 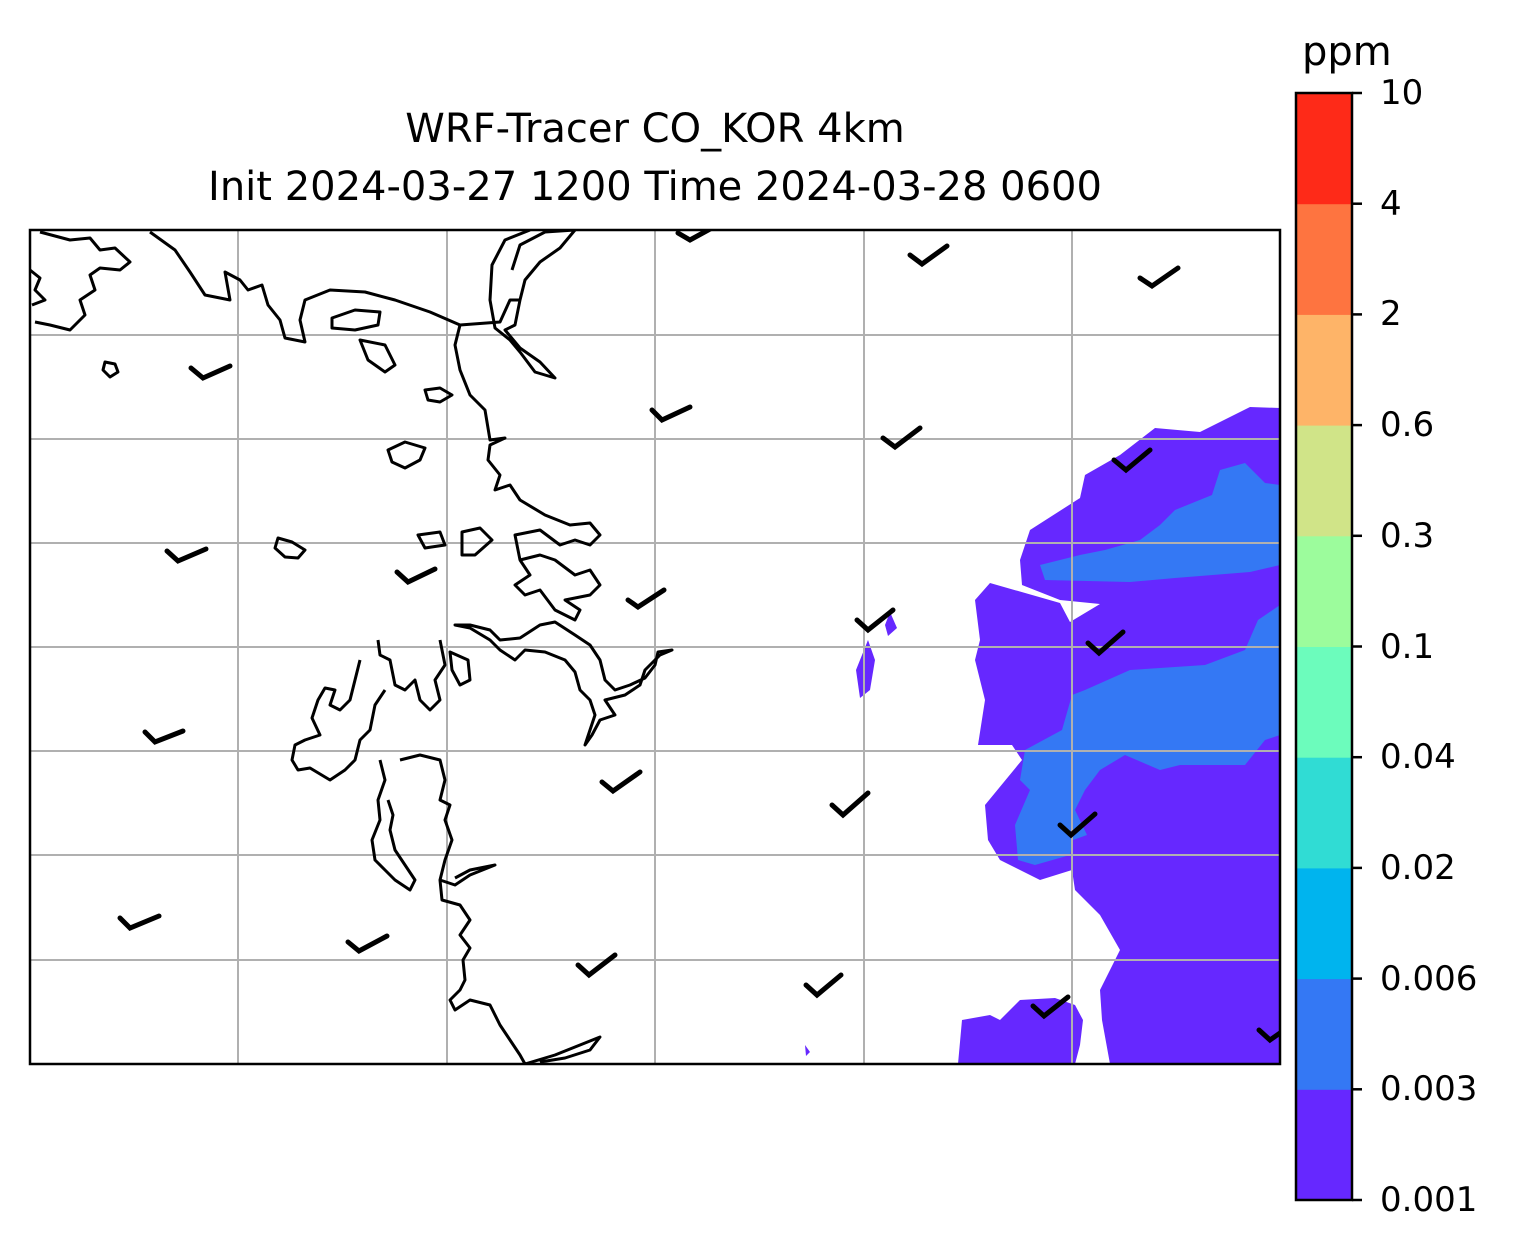 What do you see at coordinates (1357, 646) in the screenshot?
I see `colorbar-ticks` at bounding box center [1357, 646].